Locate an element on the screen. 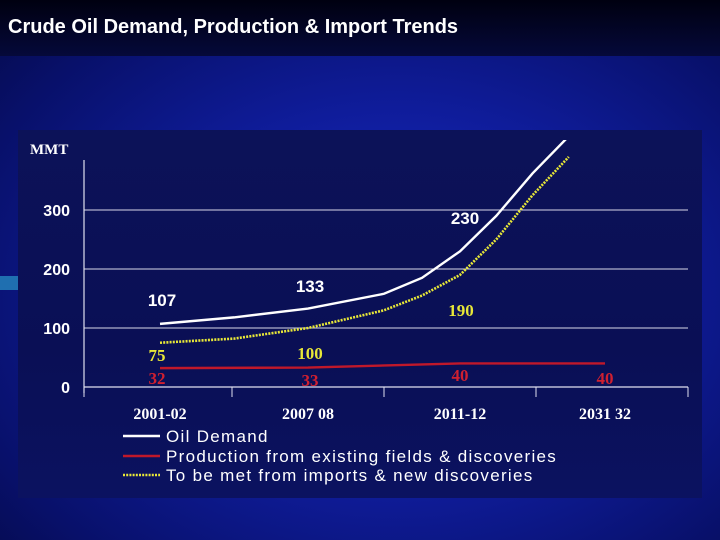  x-tick-label-3: 2031 32 is located at coordinates (605, 414).